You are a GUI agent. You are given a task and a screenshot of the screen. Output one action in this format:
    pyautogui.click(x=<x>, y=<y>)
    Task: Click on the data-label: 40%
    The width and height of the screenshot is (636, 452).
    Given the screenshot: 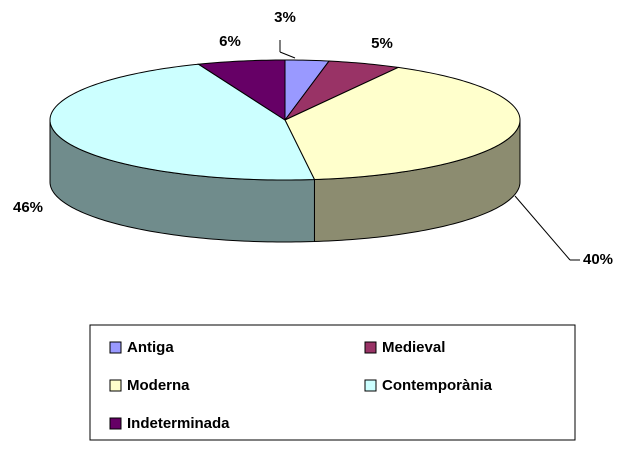 What is the action you would take?
    pyautogui.click(x=598, y=259)
    